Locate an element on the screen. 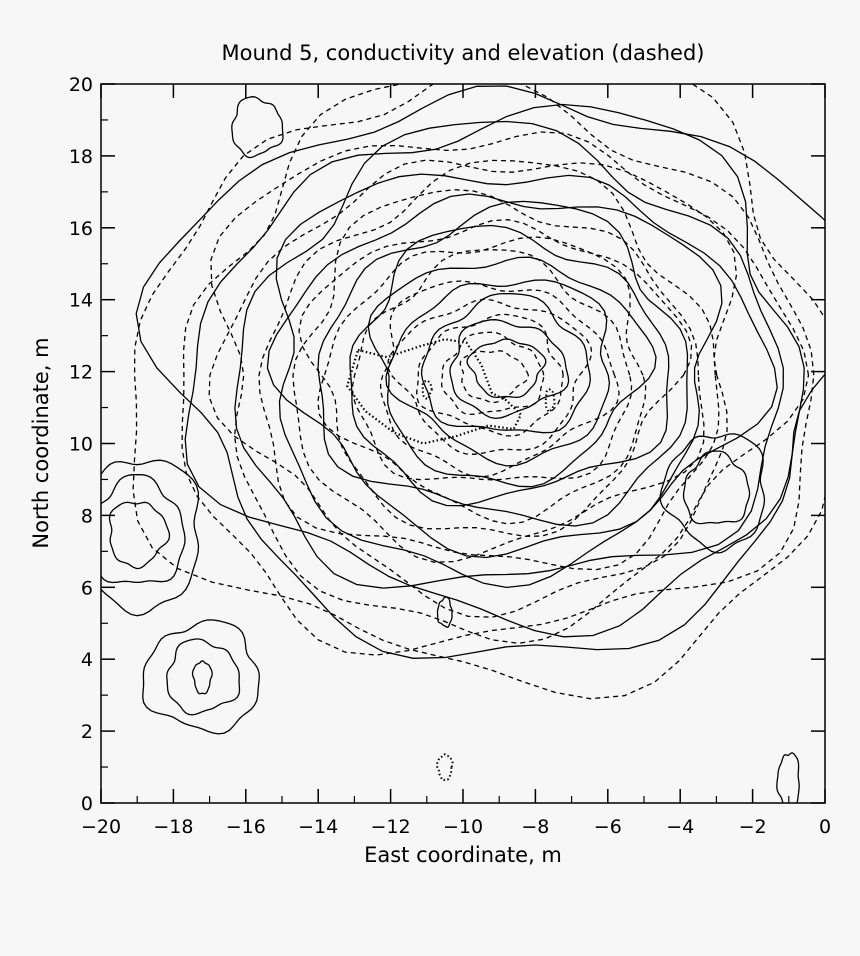 The image size is (860, 956). y-tick-label: 4 is located at coordinates (87, 660).